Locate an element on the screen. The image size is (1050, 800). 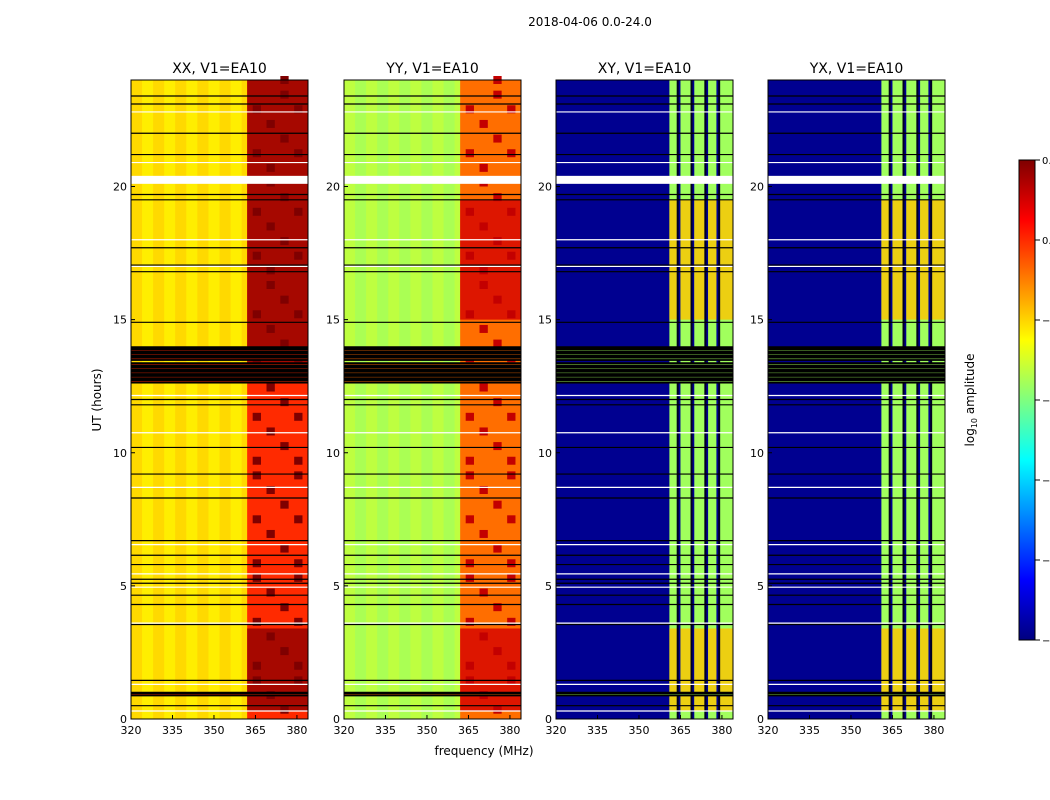
panel-title: YX, V1=EA10 is located at coordinates (856, 69).